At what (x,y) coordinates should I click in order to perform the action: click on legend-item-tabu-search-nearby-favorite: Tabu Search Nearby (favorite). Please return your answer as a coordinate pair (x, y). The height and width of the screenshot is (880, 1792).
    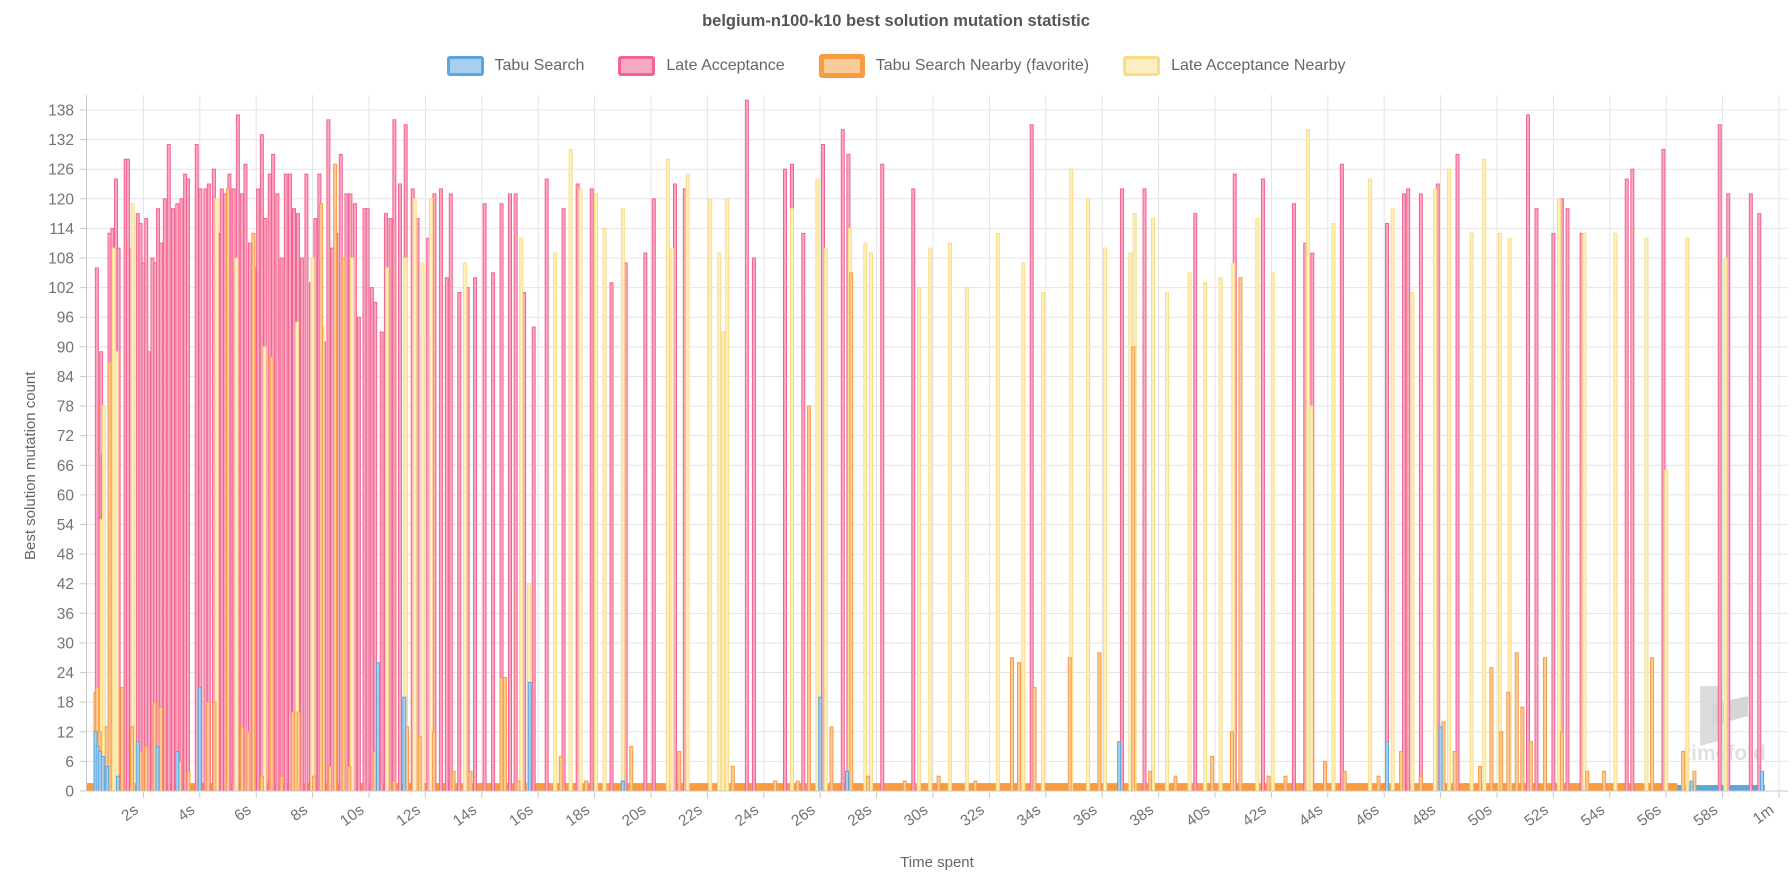
    Looking at the image, I should click on (953, 66).